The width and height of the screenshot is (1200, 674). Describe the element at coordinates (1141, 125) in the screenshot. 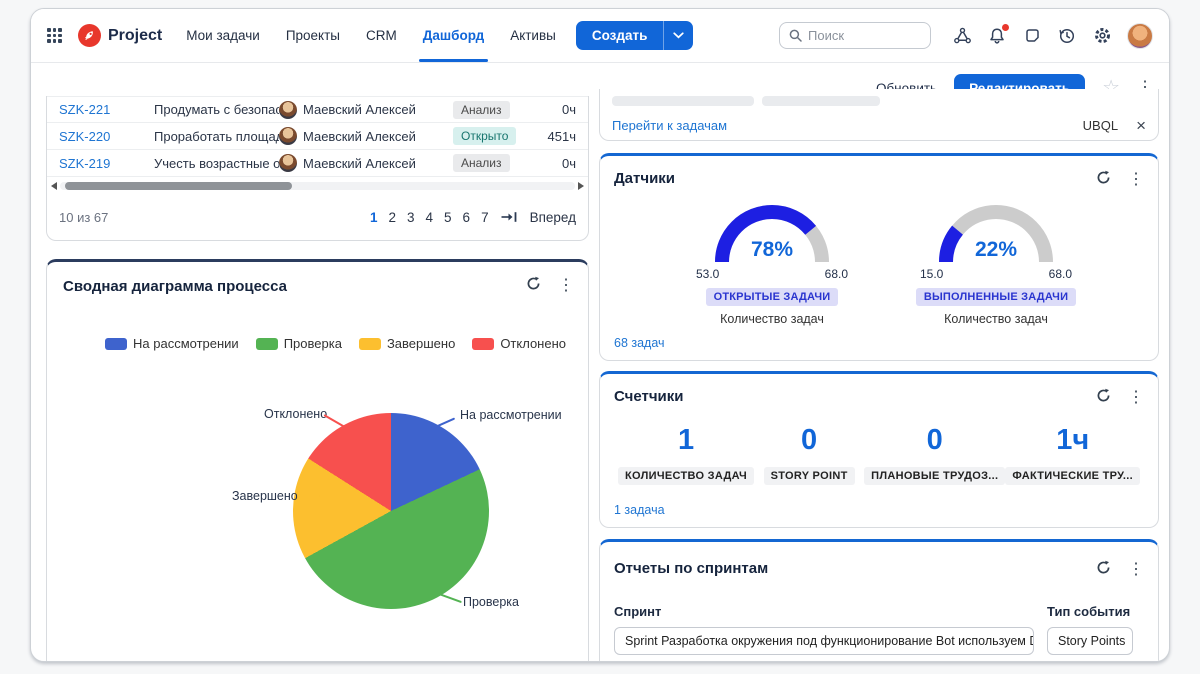

I see `close-icon: ×` at that location.